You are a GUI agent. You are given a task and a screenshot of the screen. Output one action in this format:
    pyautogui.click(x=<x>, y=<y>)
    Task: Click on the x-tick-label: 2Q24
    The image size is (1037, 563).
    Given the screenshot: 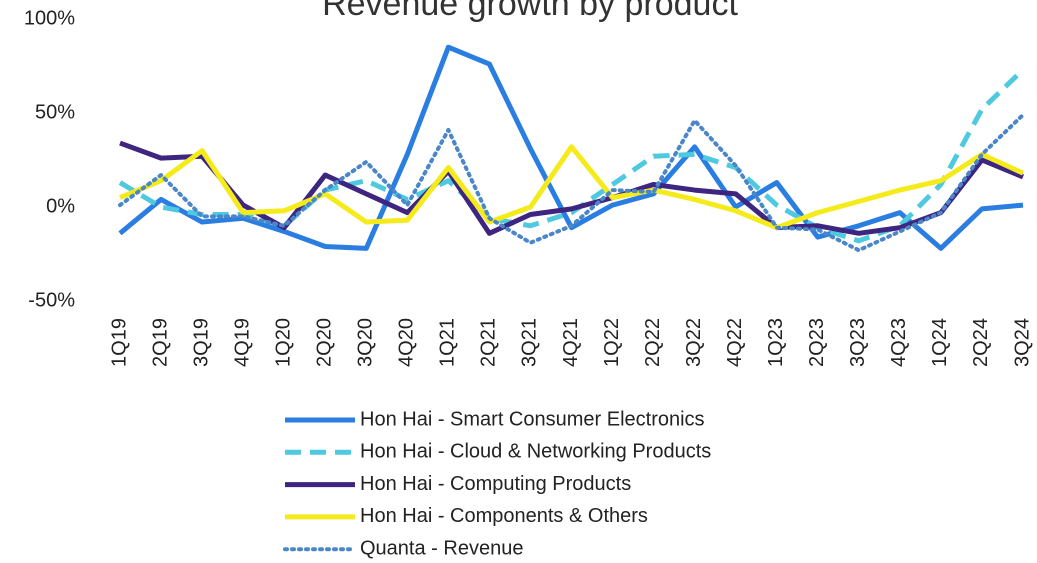 What is the action you would take?
    pyautogui.click(x=981, y=342)
    